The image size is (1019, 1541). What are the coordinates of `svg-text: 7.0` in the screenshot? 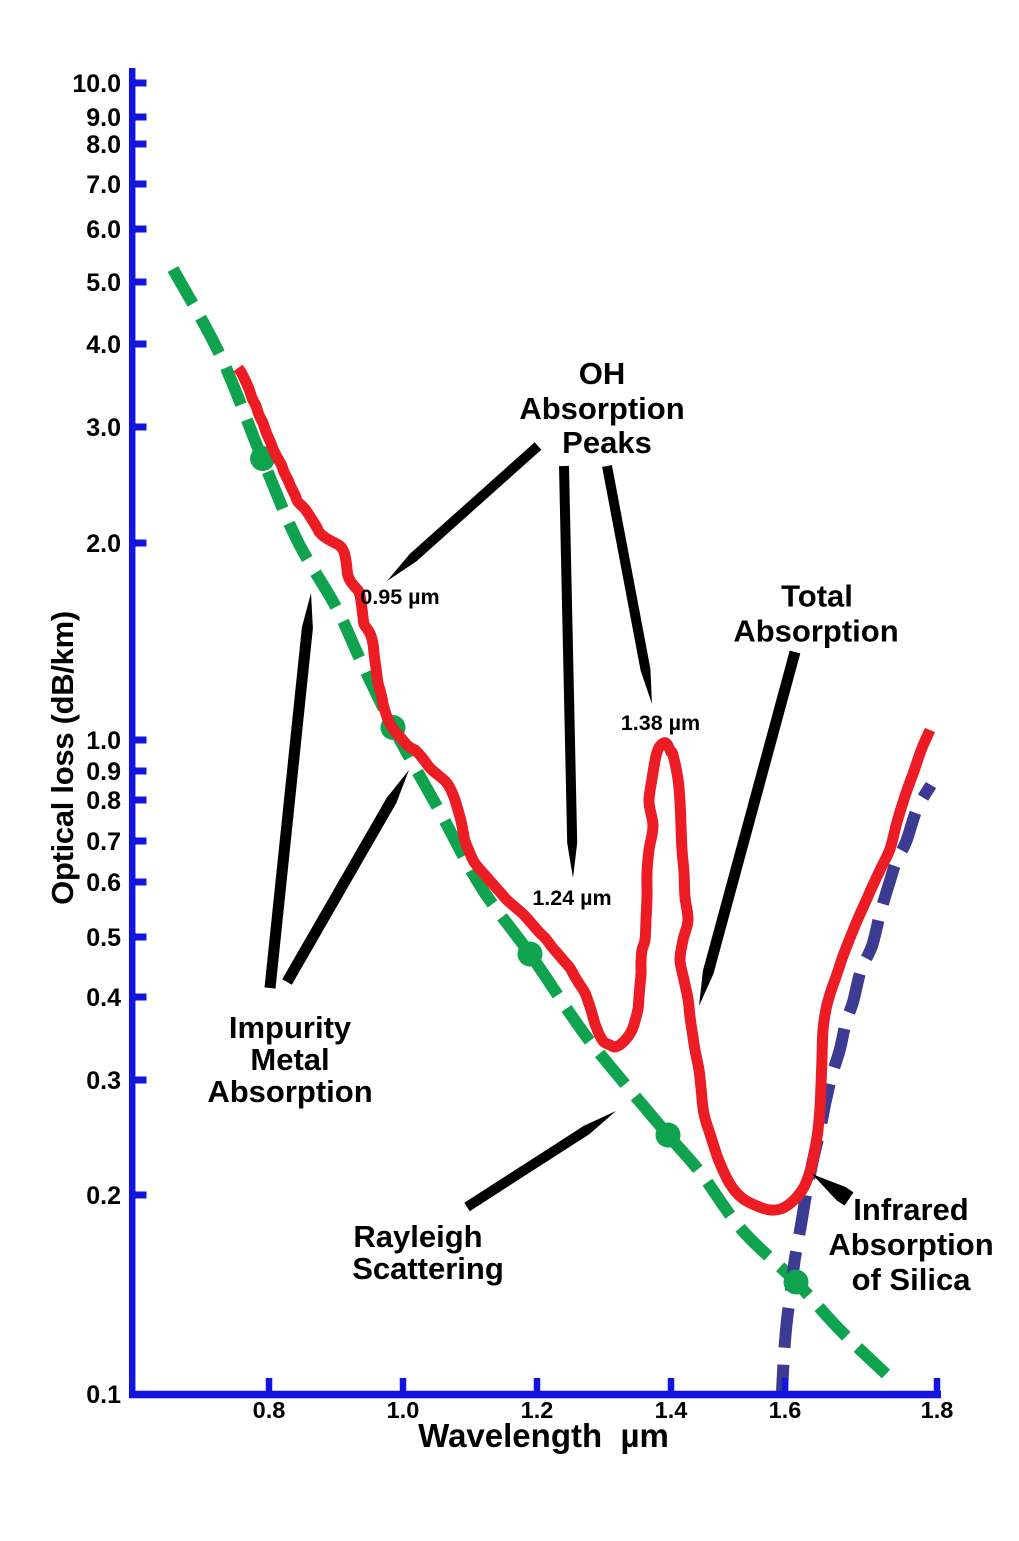 It's located at (103, 185).